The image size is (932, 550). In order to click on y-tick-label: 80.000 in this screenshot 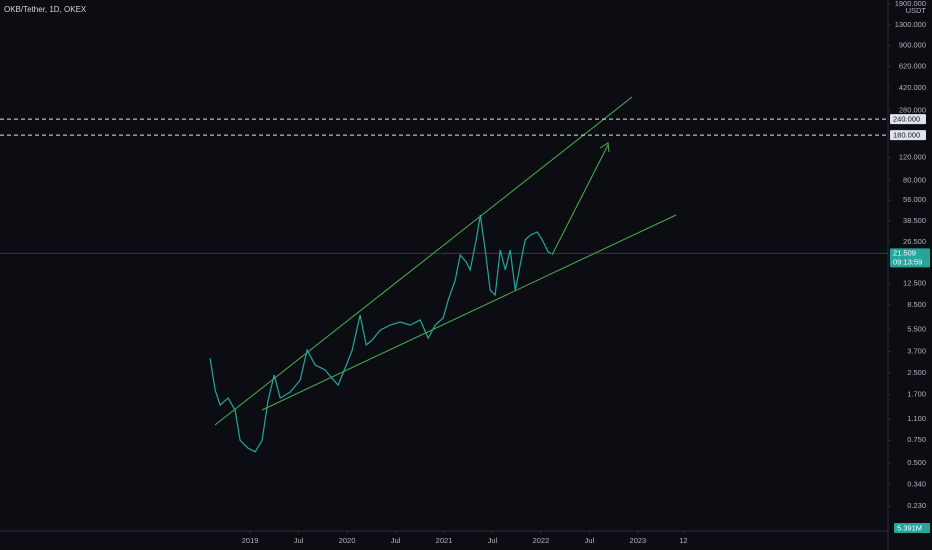, I will do `click(914, 179)`.